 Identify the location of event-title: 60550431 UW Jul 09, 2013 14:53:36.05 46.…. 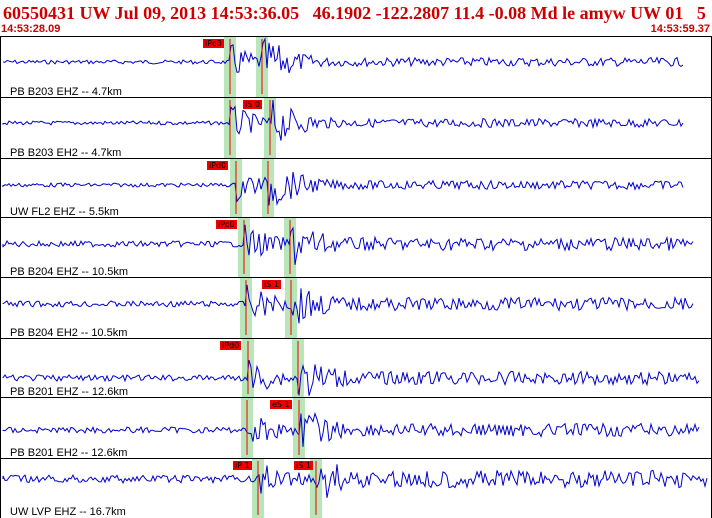
(354, 13).